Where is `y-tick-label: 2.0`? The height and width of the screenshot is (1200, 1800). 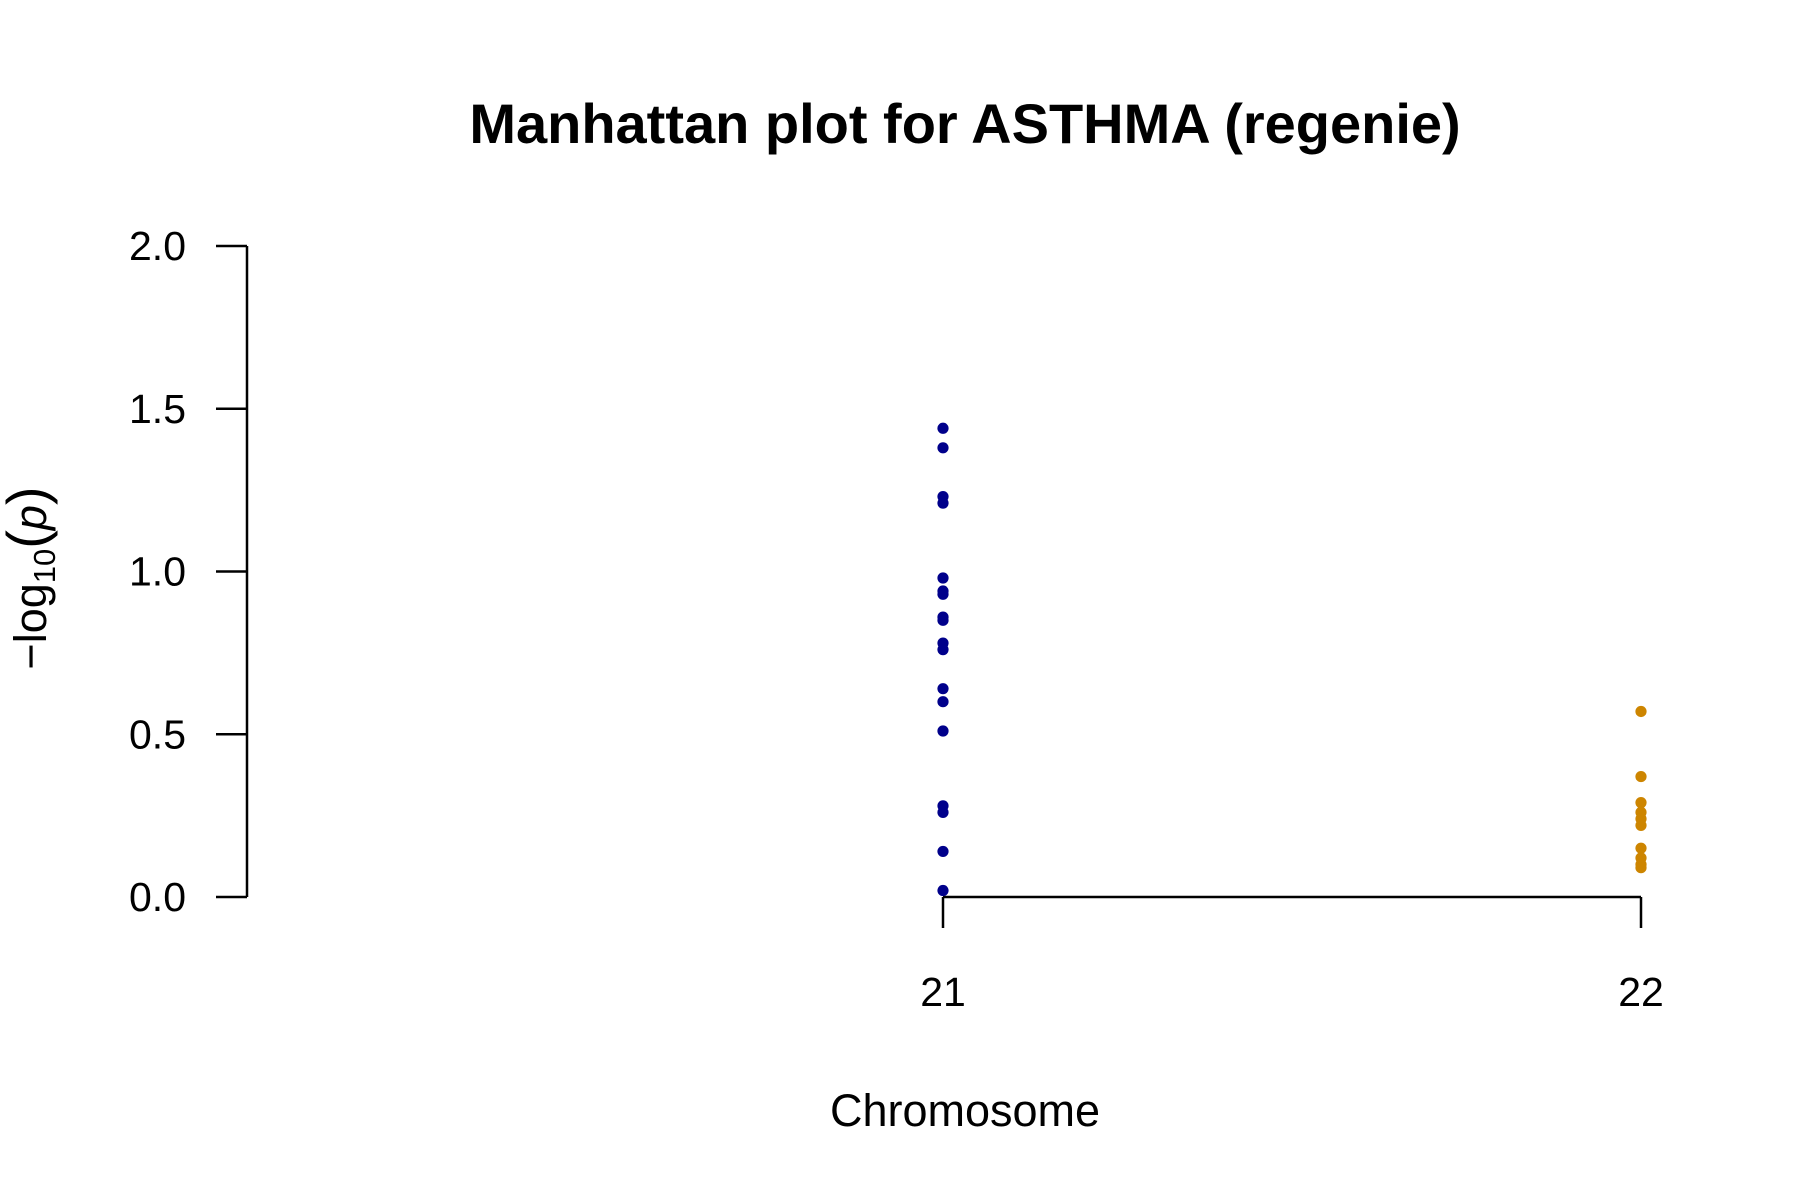
y-tick-label: 2.0 is located at coordinates (157, 246).